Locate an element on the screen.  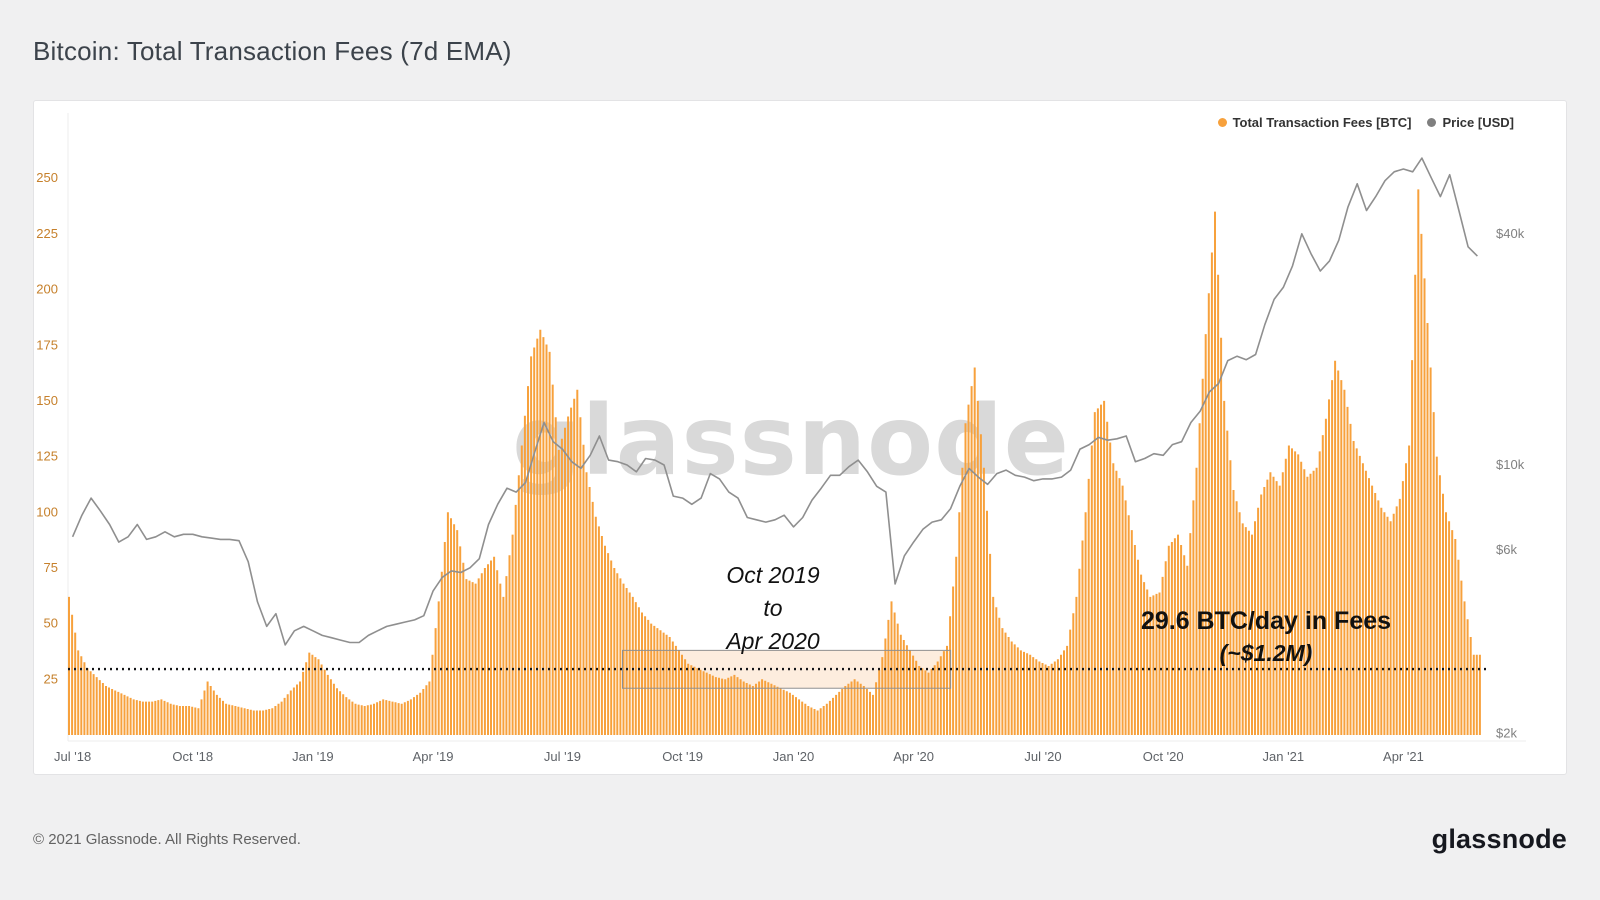
left-axis-tick: 100 is located at coordinates (47, 511).